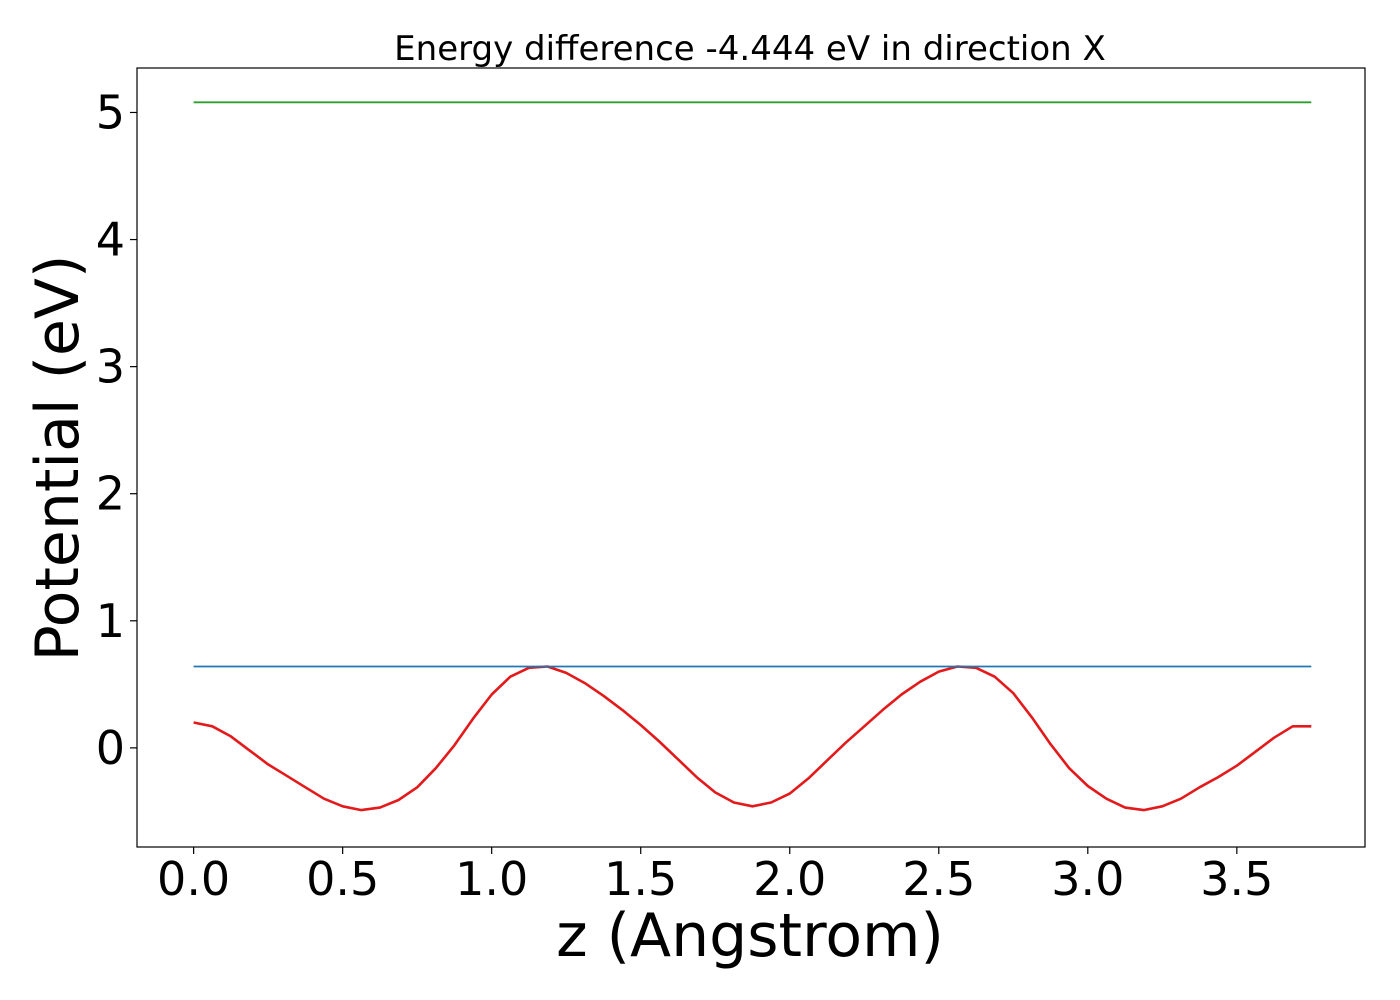 Image resolution: width=1400 pixels, height=1000 pixels. What do you see at coordinates (715, 876) in the screenshot?
I see `x-axis: 0.0 0.5 1.0 1.5 2.0 2.5 3.0 3.5` at bounding box center [715, 876].